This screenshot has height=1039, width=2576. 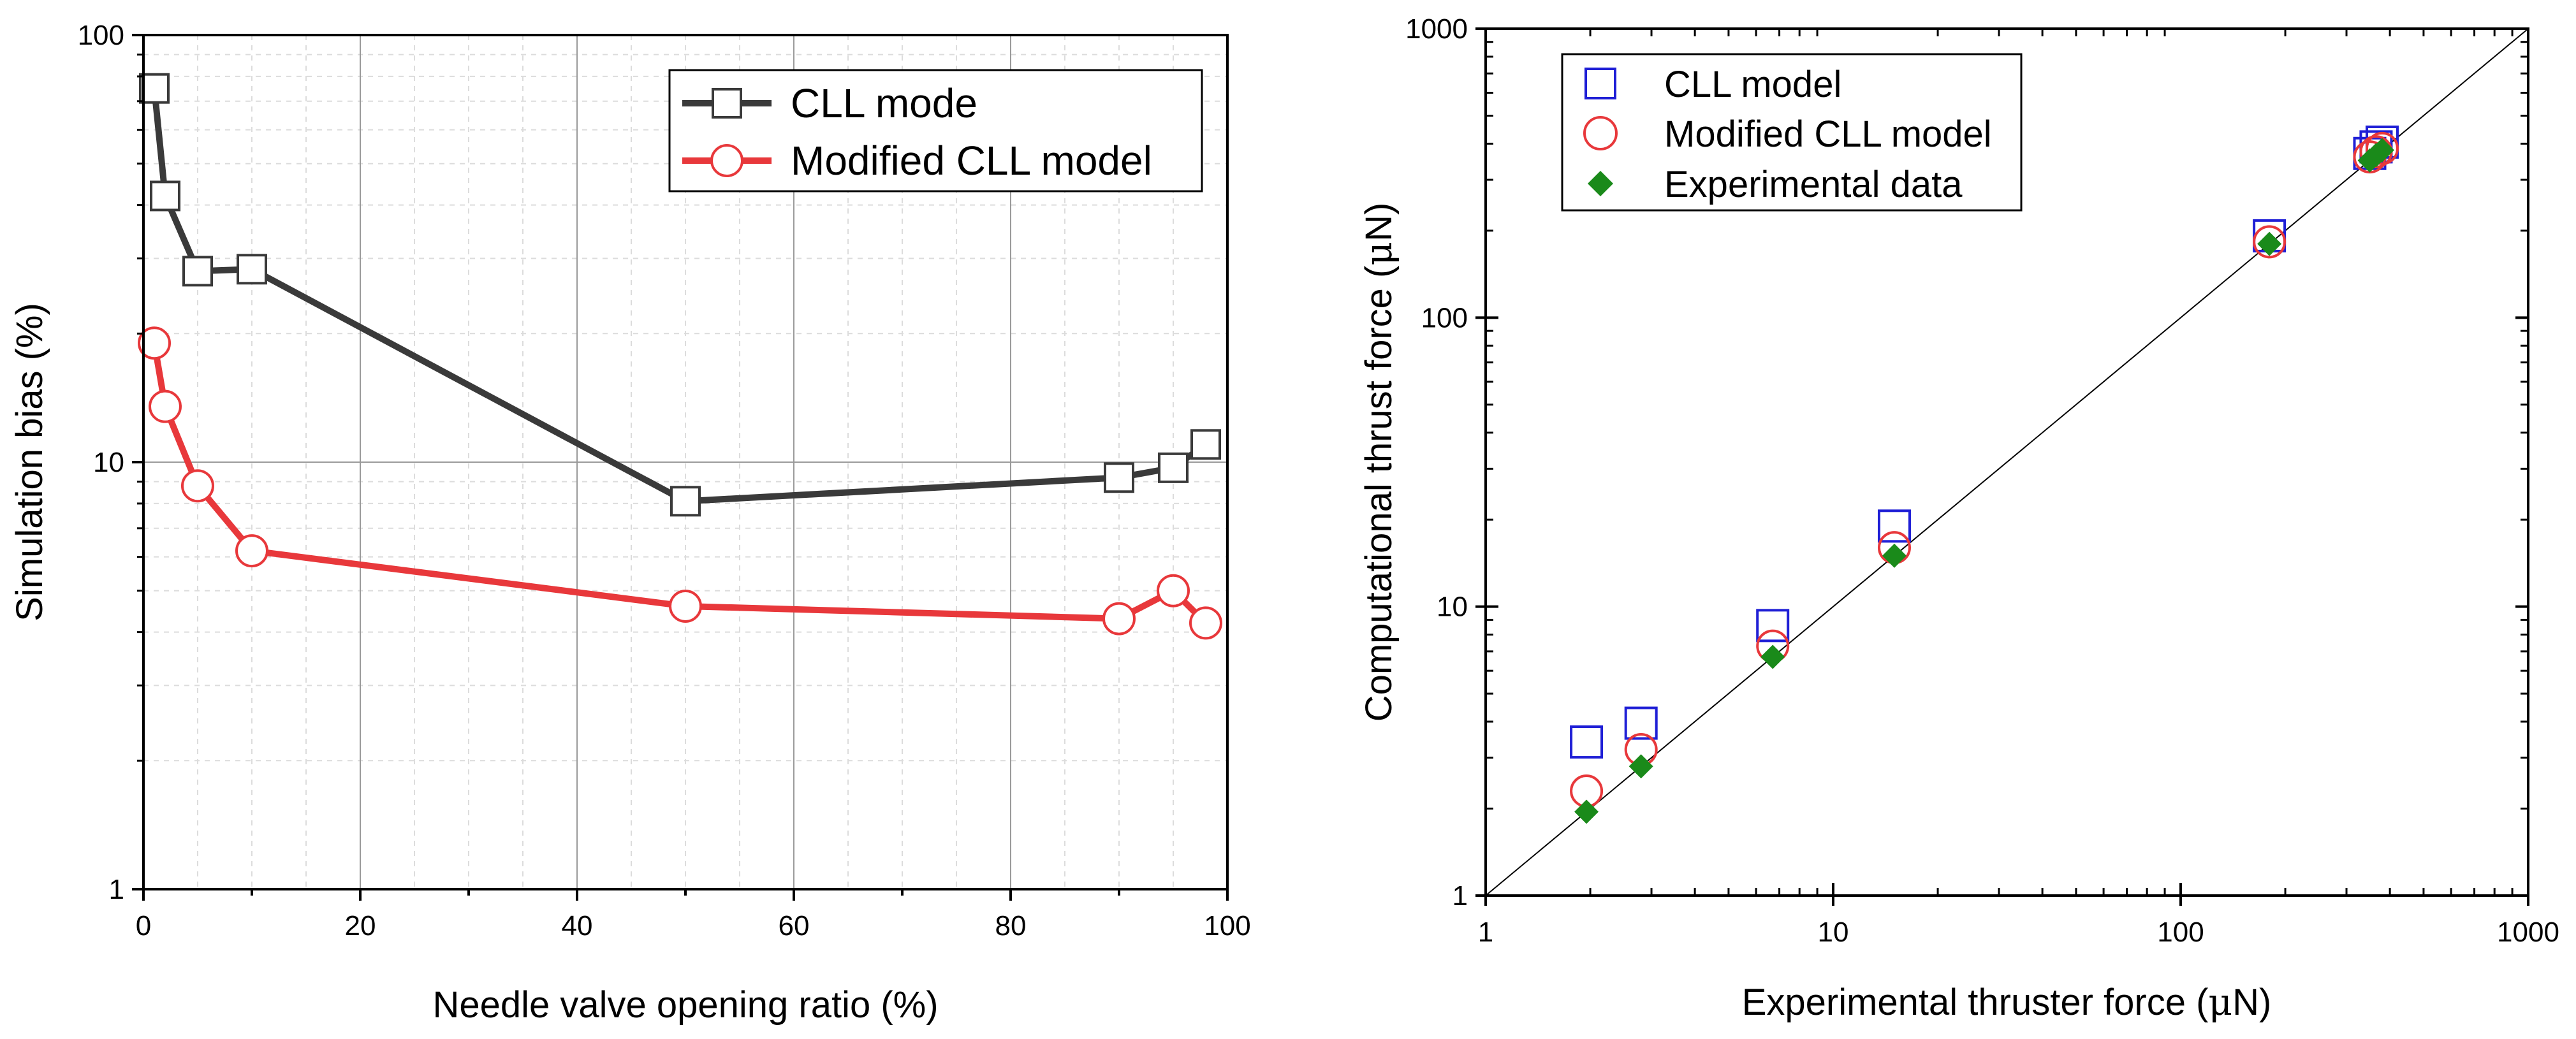 What do you see at coordinates (1379, 494) in the screenshot?
I see `y-axis-title-main: Computational thrust force (` at bounding box center [1379, 494].